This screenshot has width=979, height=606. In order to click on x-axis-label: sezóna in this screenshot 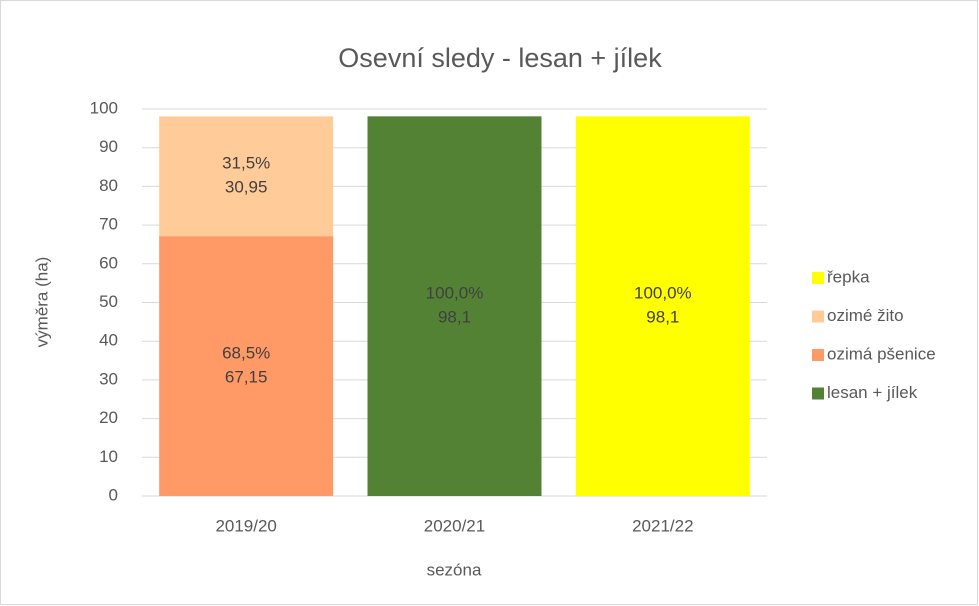, I will do `click(454, 569)`.